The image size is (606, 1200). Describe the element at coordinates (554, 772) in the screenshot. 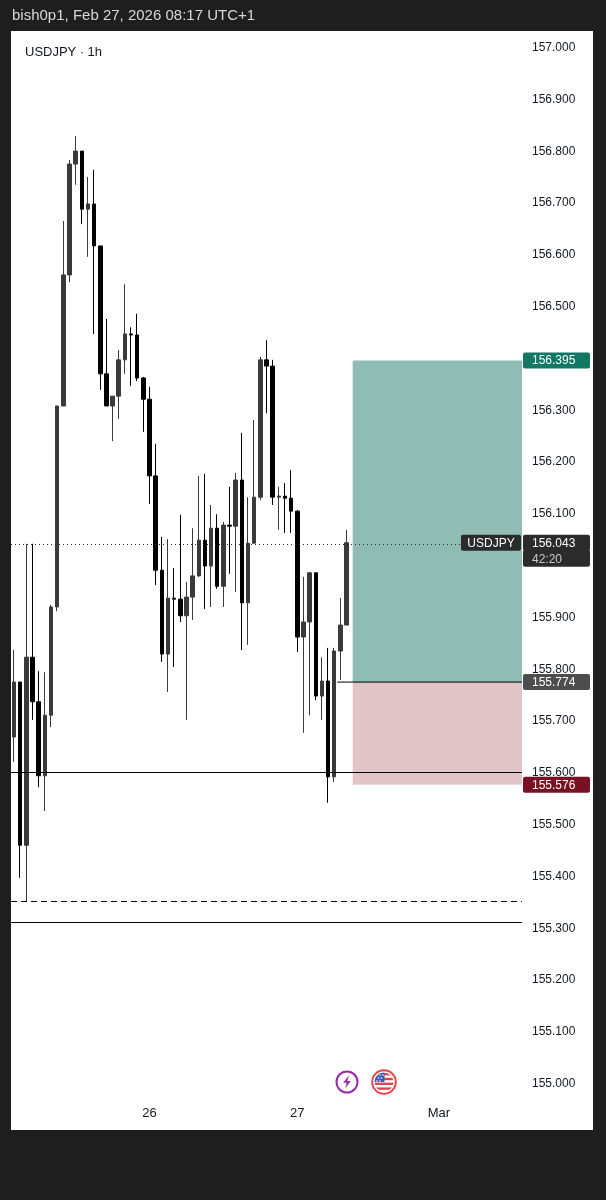

I see `y-tick-label: 155.600` at that location.